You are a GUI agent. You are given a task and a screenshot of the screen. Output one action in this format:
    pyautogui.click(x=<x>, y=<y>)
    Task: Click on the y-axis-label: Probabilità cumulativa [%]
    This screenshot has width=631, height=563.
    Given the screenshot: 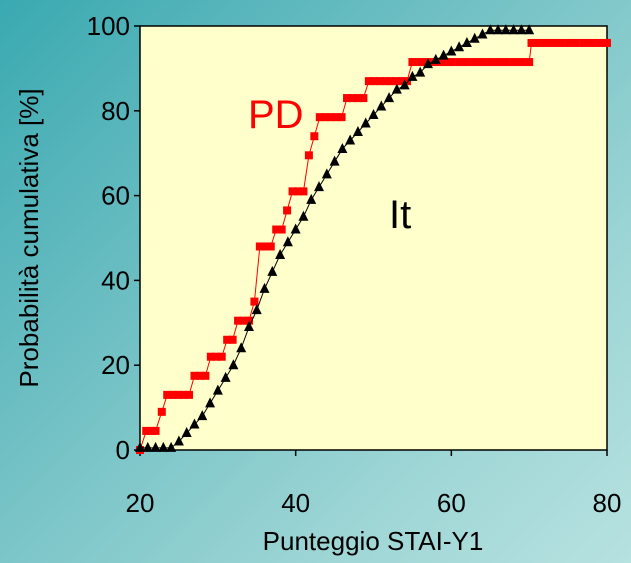 What is the action you would take?
    pyautogui.click(x=29, y=237)
    